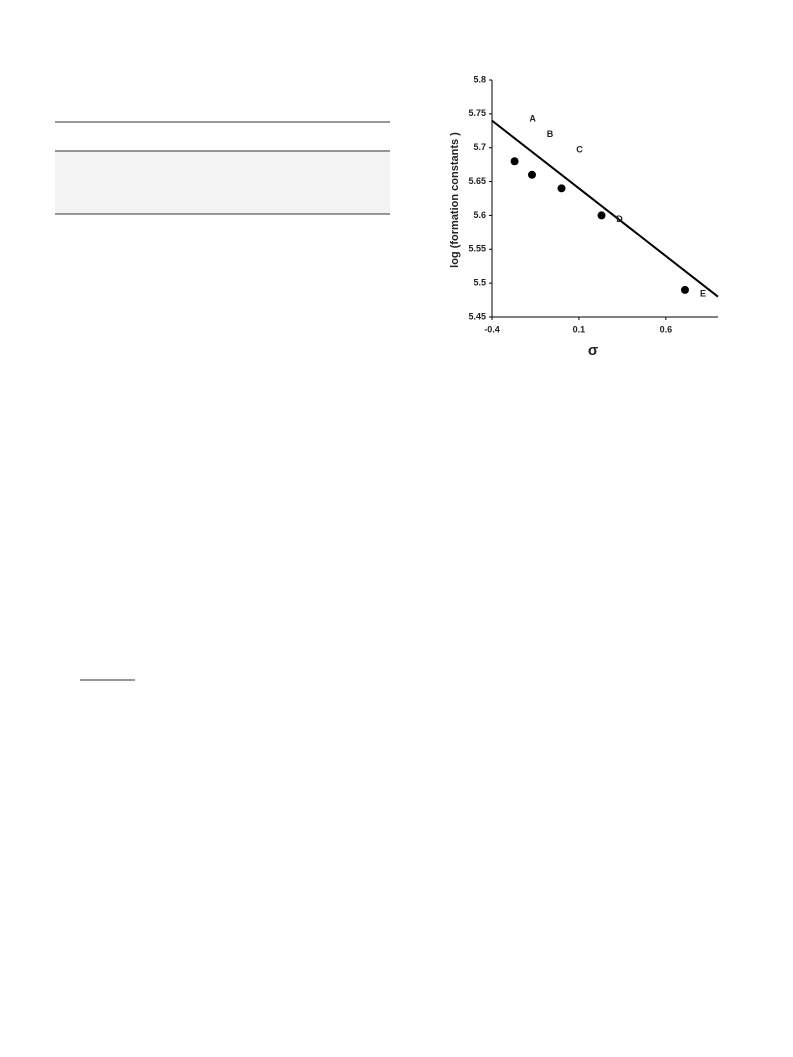  I want to click on point-label: D, so click(619, 219).